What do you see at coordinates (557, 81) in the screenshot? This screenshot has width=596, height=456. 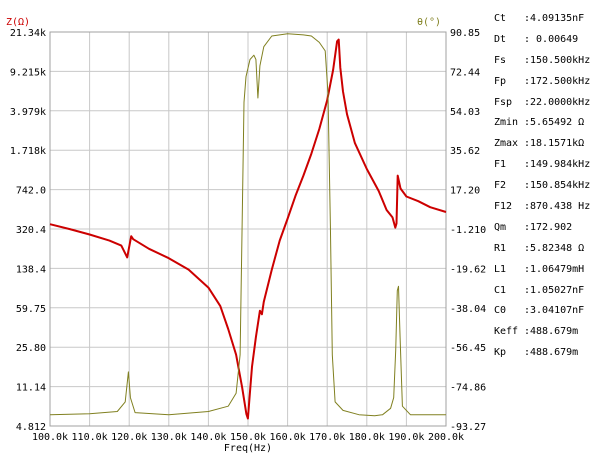 I see `param-value: :172.500kHz` at bounding box center [557, 81].